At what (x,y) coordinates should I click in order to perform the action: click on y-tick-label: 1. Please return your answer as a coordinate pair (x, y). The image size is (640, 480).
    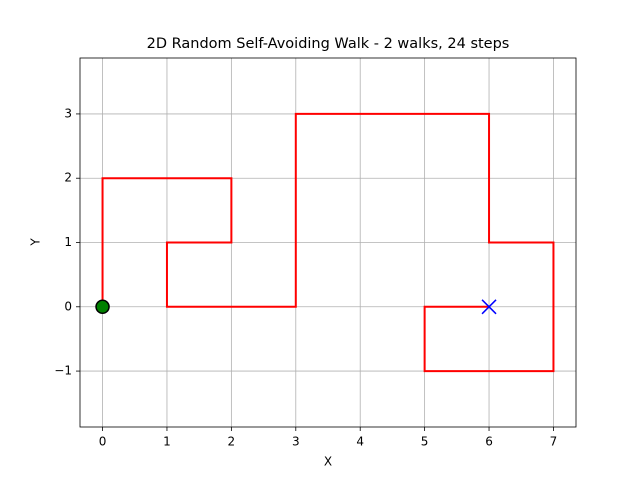
    Looking at the image, I should click on (68, 242).